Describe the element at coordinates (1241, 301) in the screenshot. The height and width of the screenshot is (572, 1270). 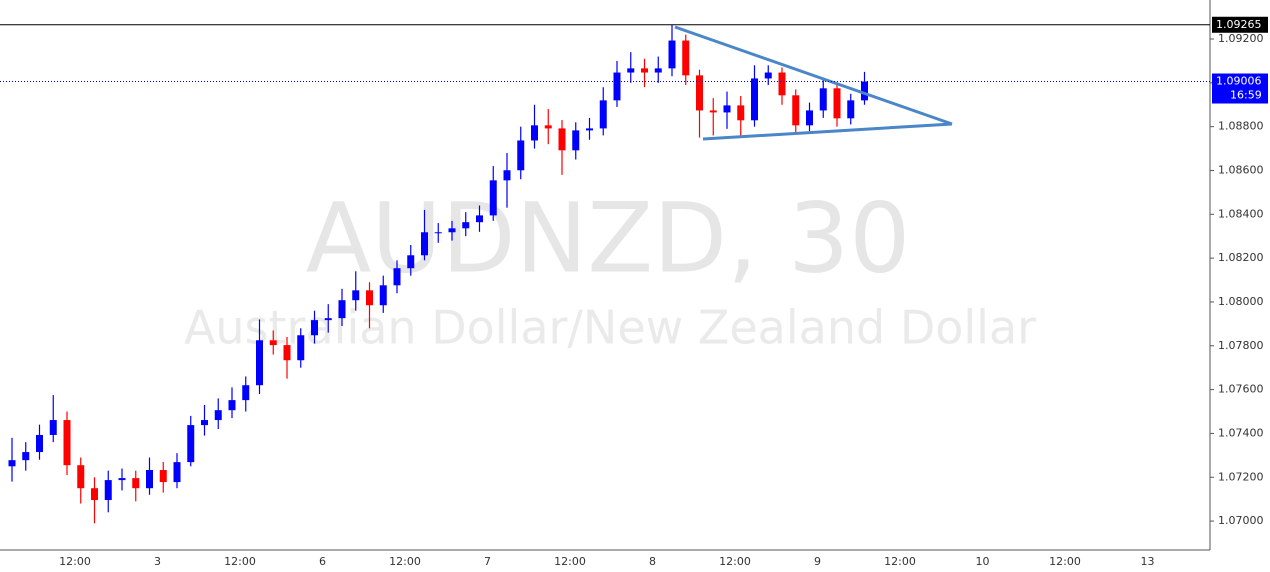
I see `y-tick-label: 1.08000` at that location.